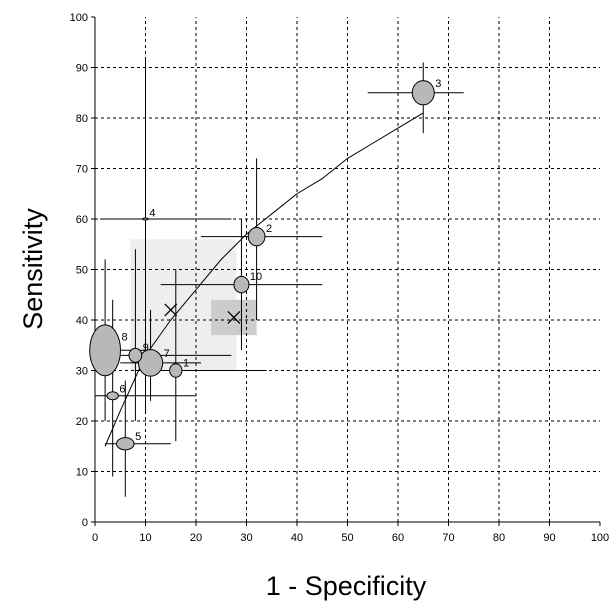  I want to click on y-tick-label-60: 60, so click(82, 220).